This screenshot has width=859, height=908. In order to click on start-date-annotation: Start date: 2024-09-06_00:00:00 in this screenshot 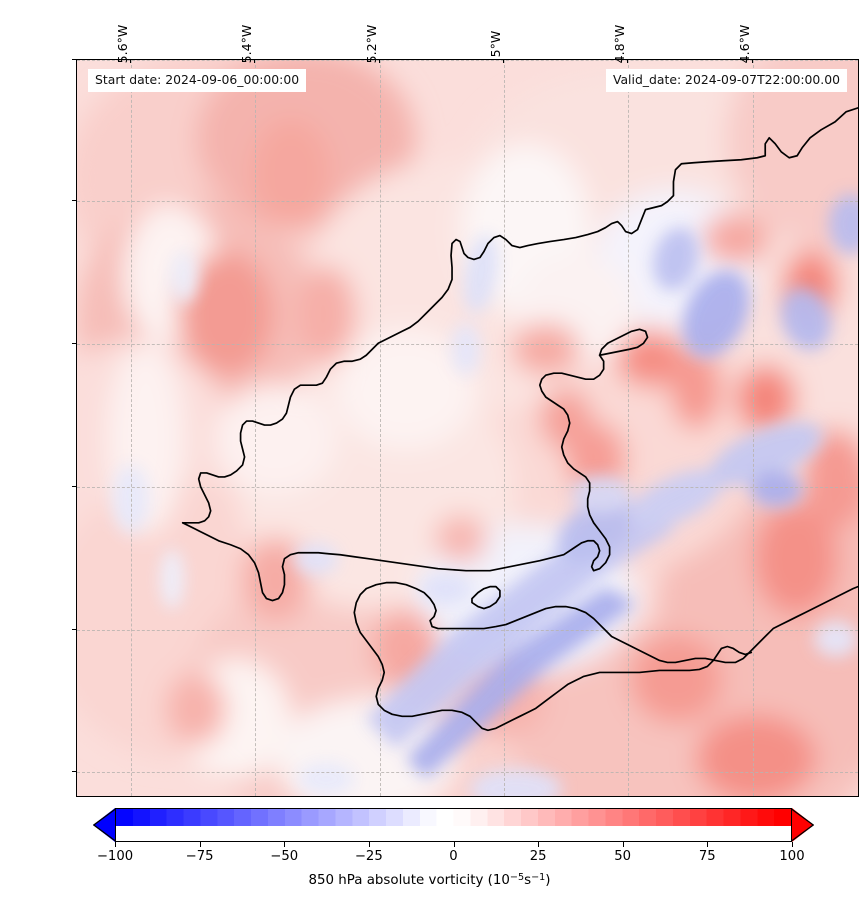, I will do `click(197, 81)`.